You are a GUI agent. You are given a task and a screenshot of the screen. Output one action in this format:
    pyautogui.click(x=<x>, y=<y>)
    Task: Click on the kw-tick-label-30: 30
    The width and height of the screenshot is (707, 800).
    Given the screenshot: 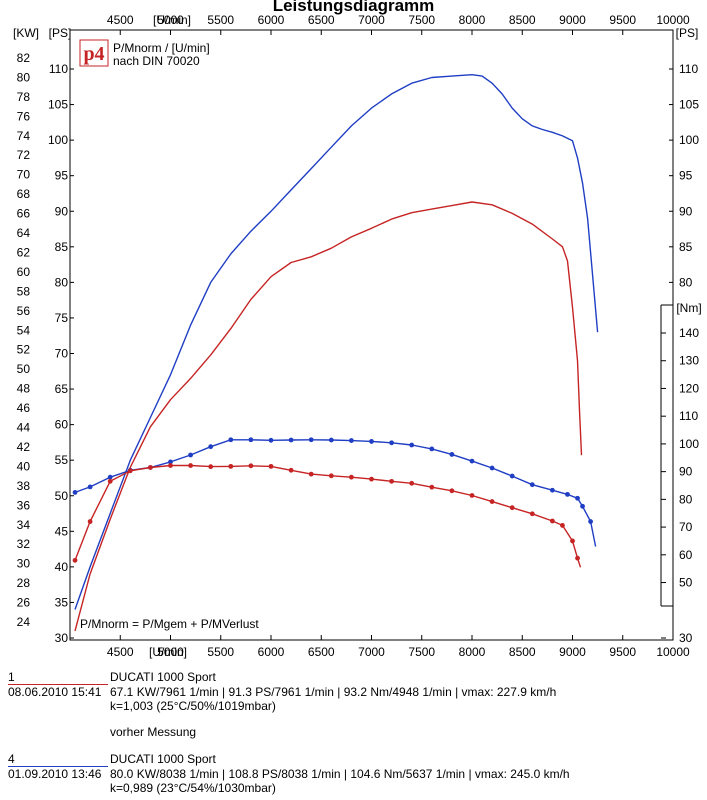 What is the action you would take?
    pyautogui.click(x=24, y=564)
    